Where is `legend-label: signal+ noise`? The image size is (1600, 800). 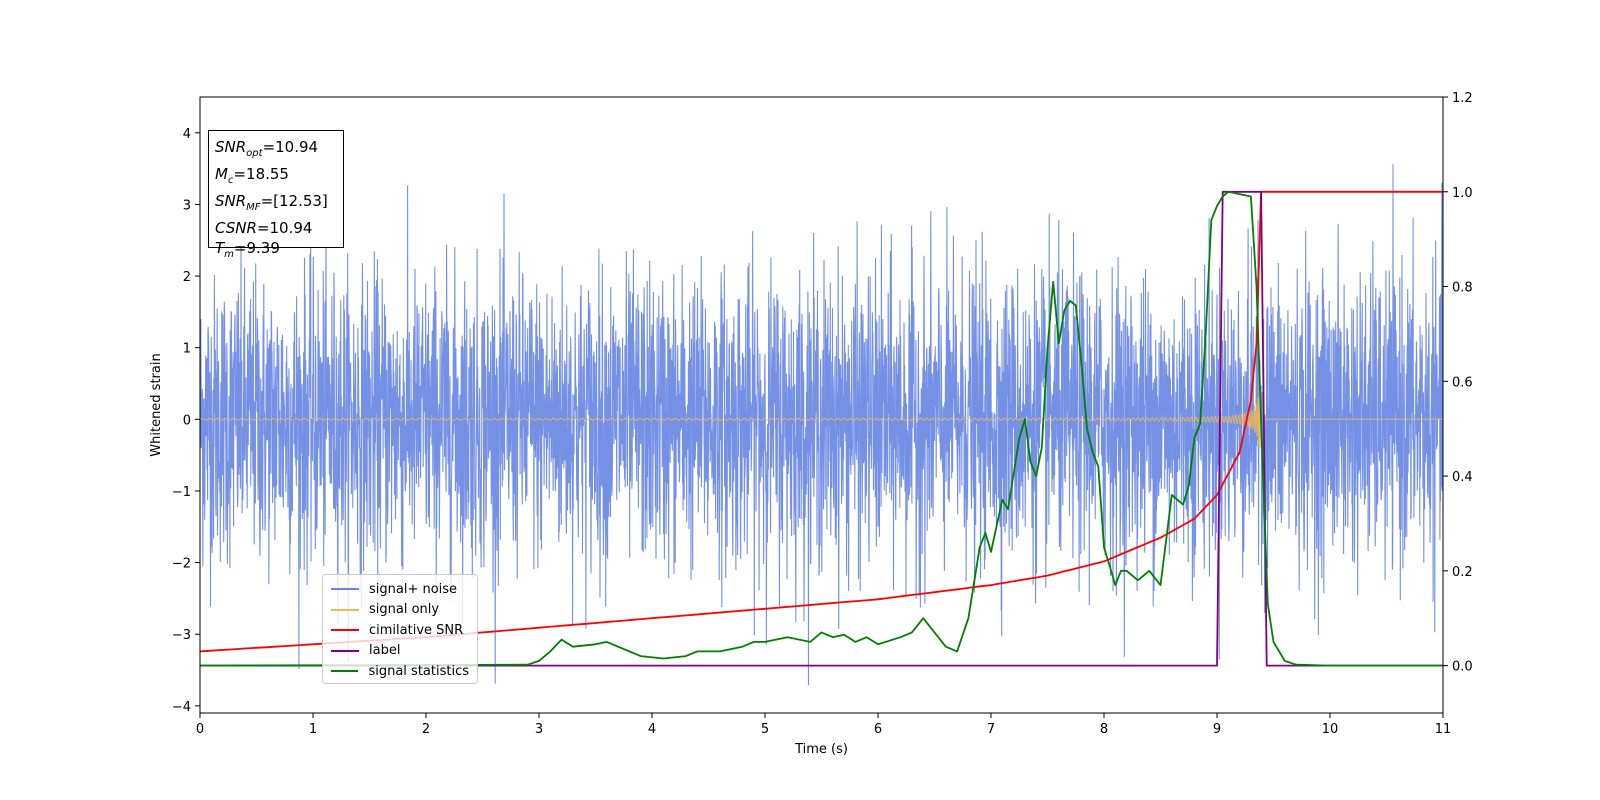 legend-label: signal+ noise is located at coordinates (413, 589).